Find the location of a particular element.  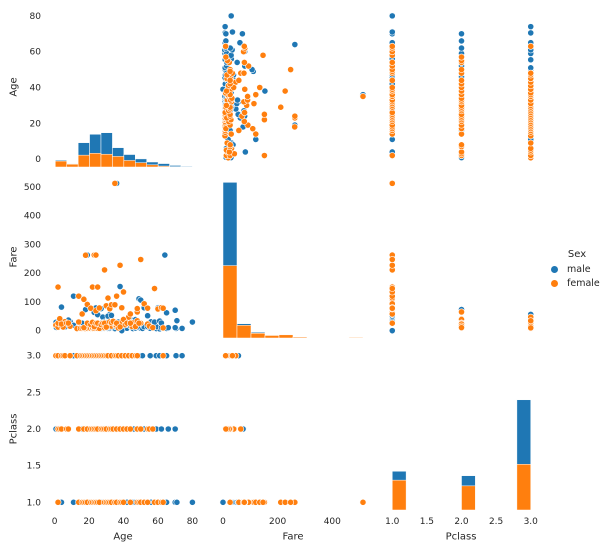

tick-label: 2.5 is located at coordinates (34, 393).